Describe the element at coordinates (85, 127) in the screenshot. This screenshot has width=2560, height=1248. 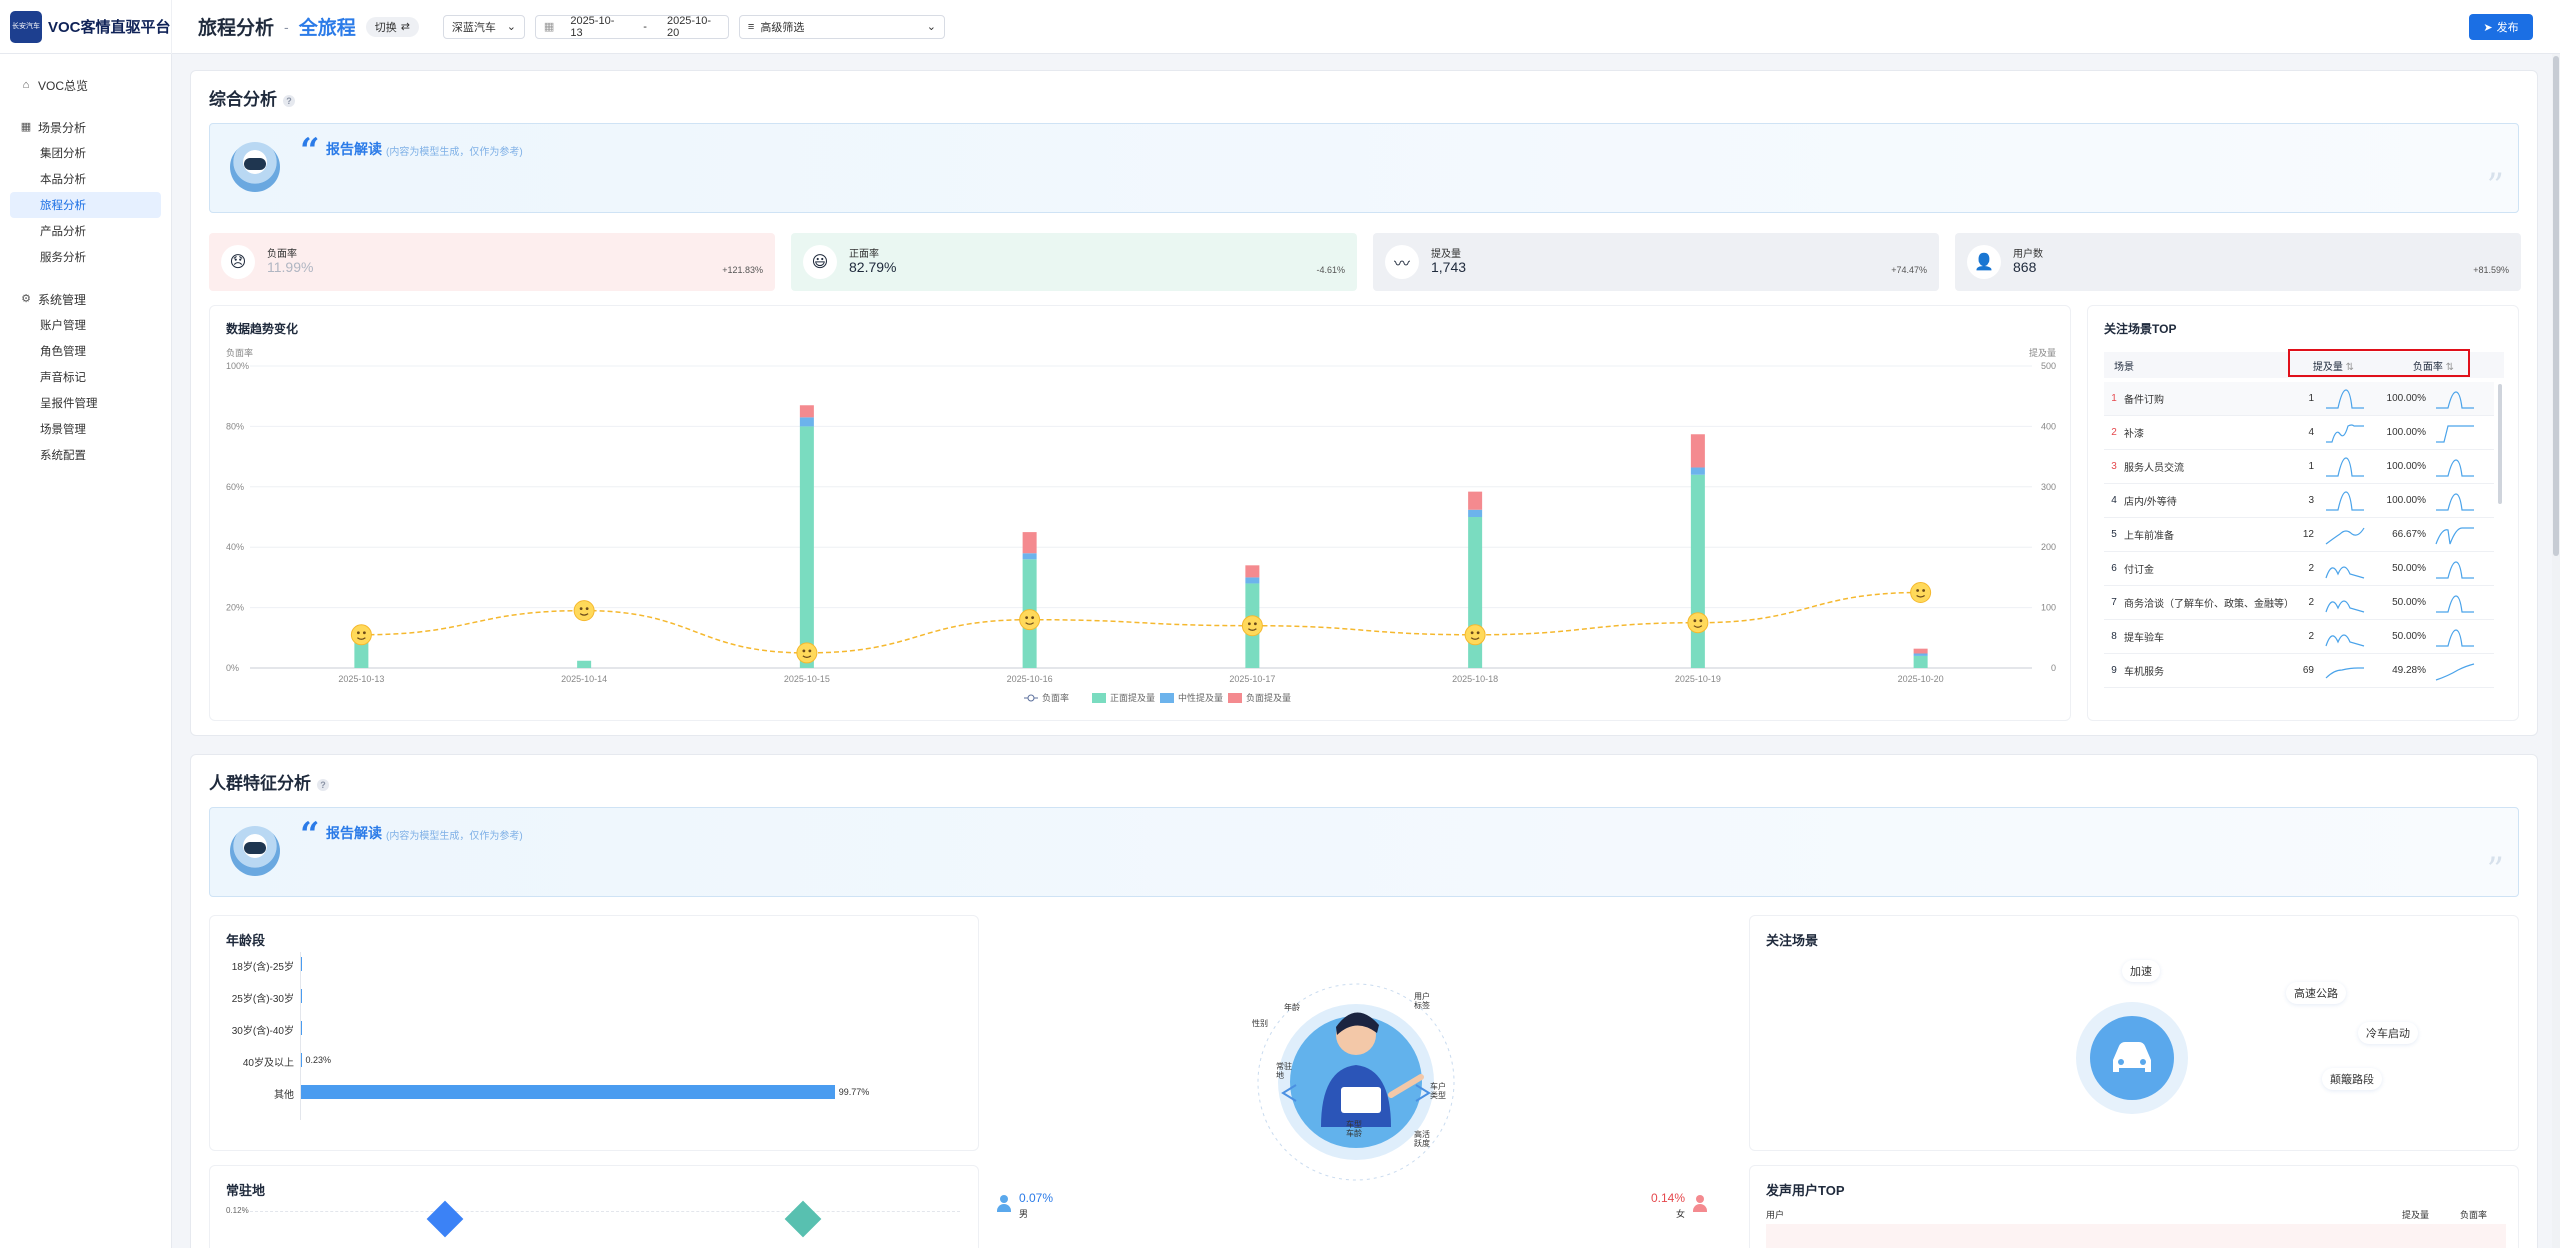
I see `nav-scene-group: ▦ 场景分析` at that location.